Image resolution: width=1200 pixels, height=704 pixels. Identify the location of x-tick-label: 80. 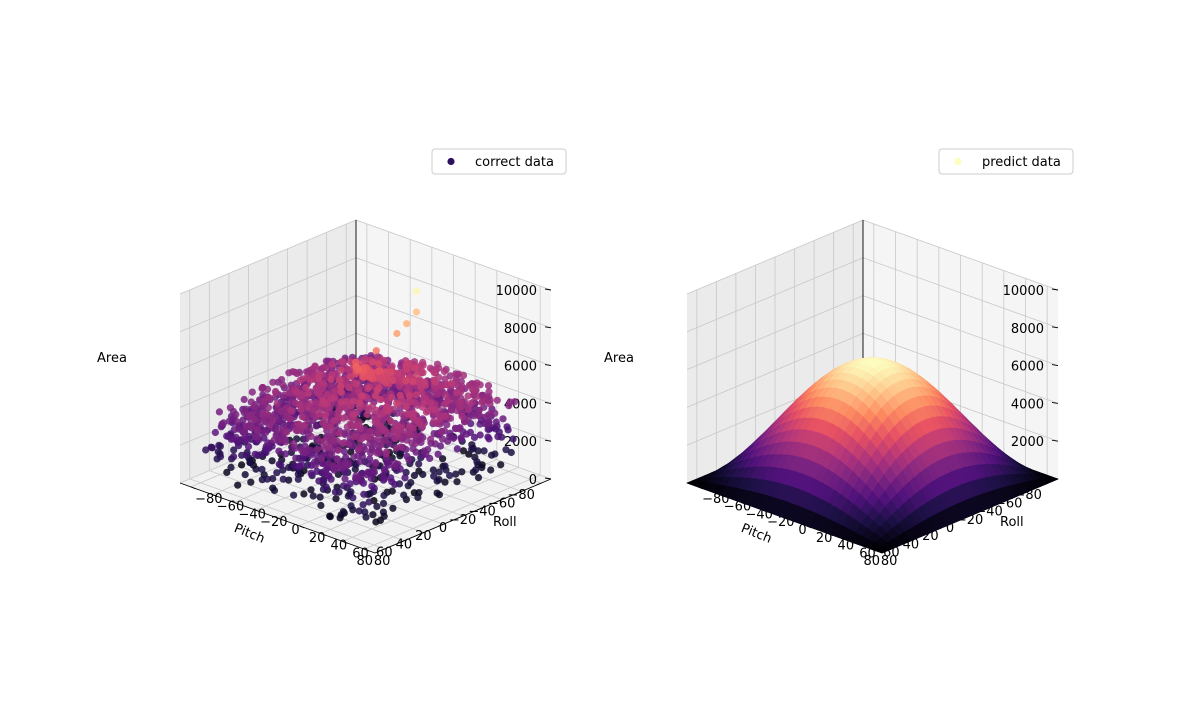
(365, 561).